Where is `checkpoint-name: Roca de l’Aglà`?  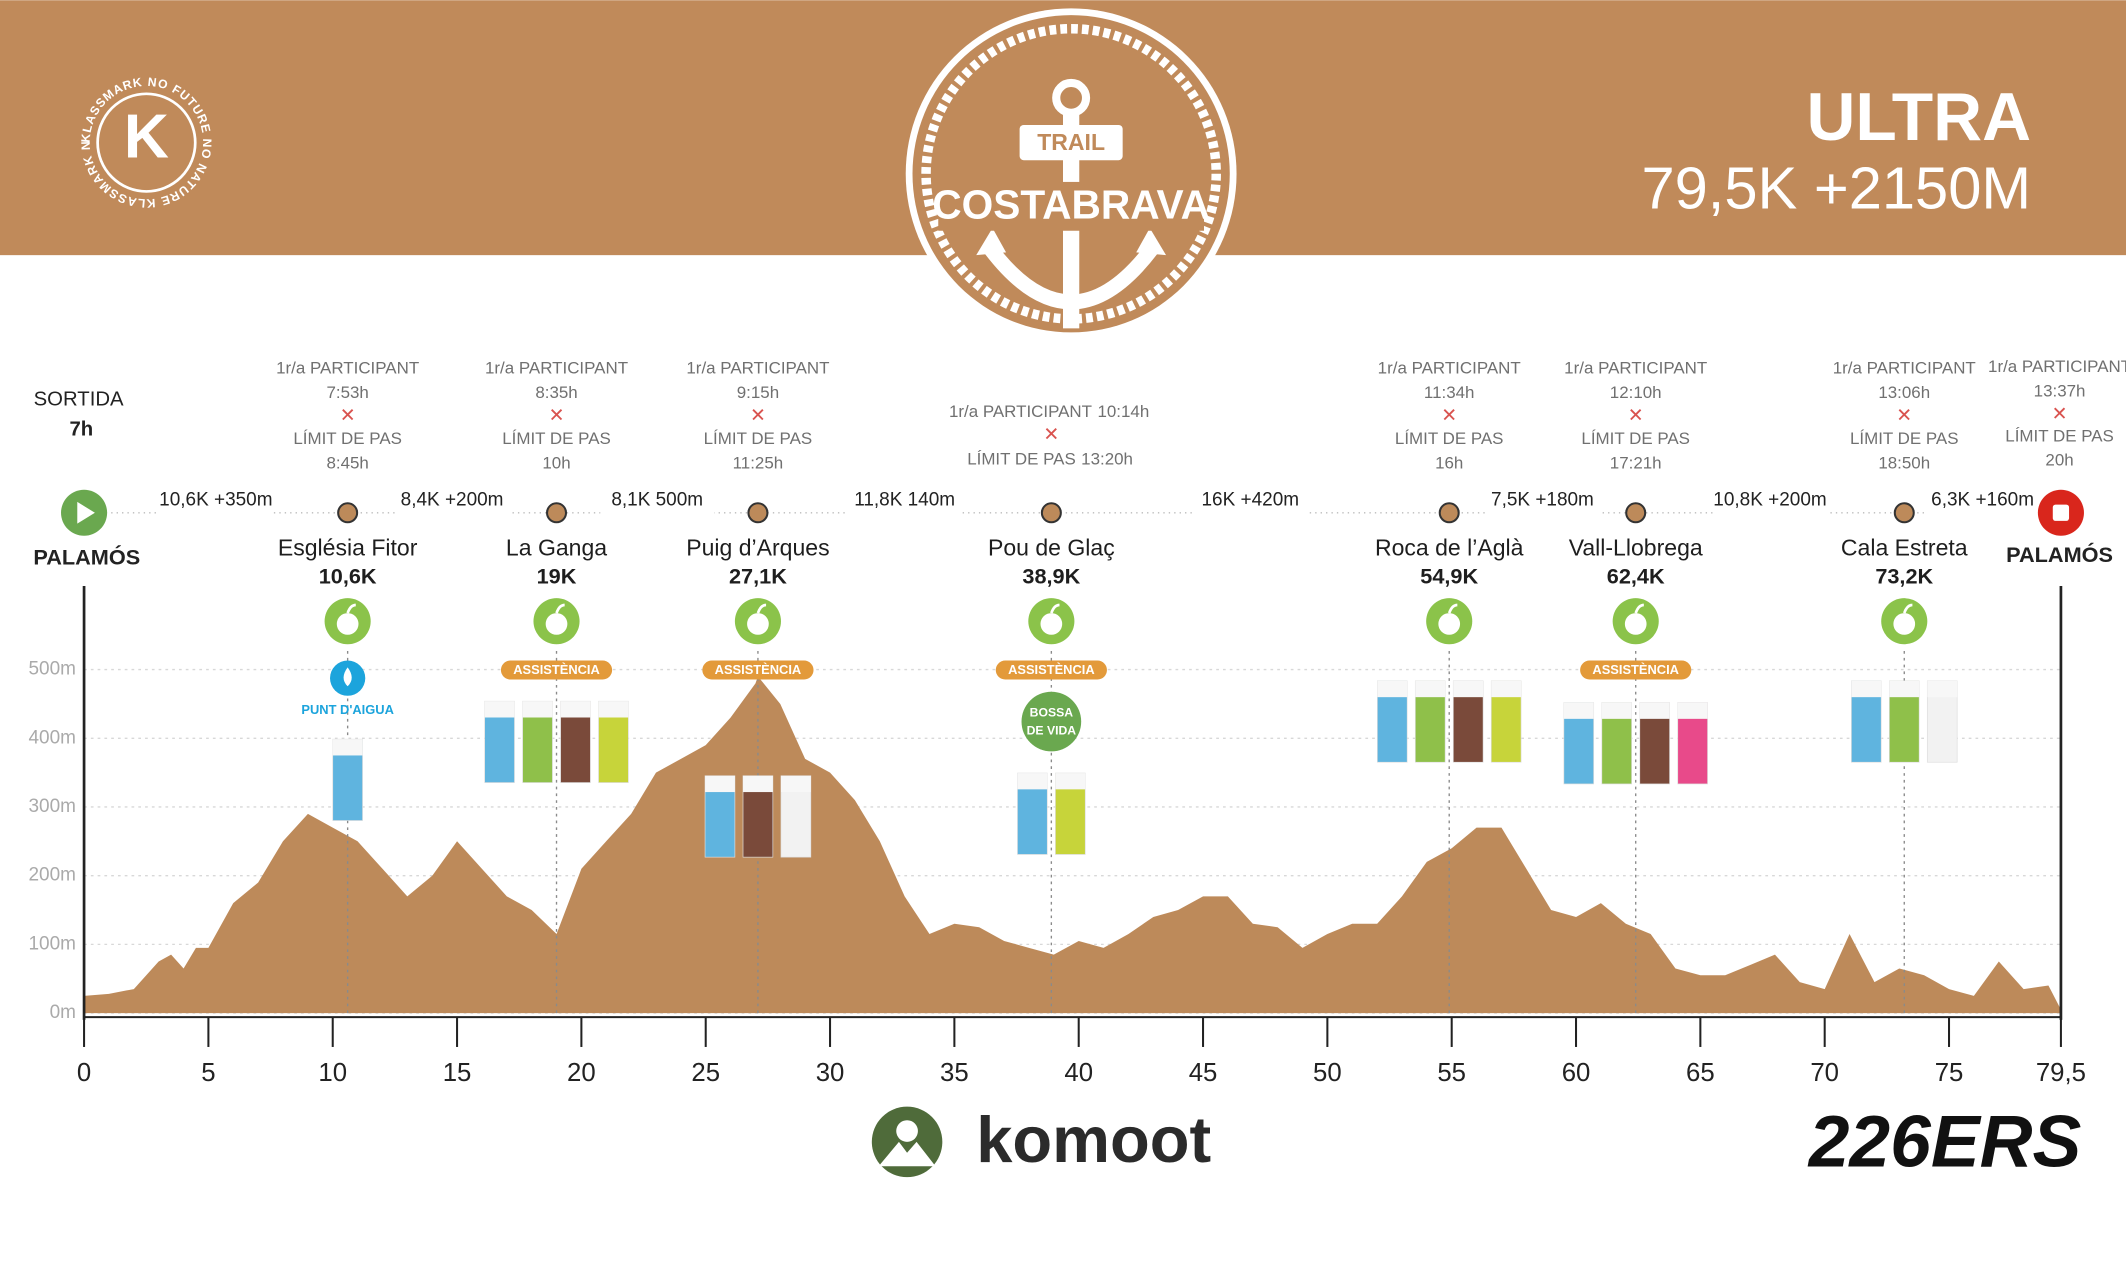
checkpoint-name: Roca de l’Aglà is located at coordinates (1449, 547).